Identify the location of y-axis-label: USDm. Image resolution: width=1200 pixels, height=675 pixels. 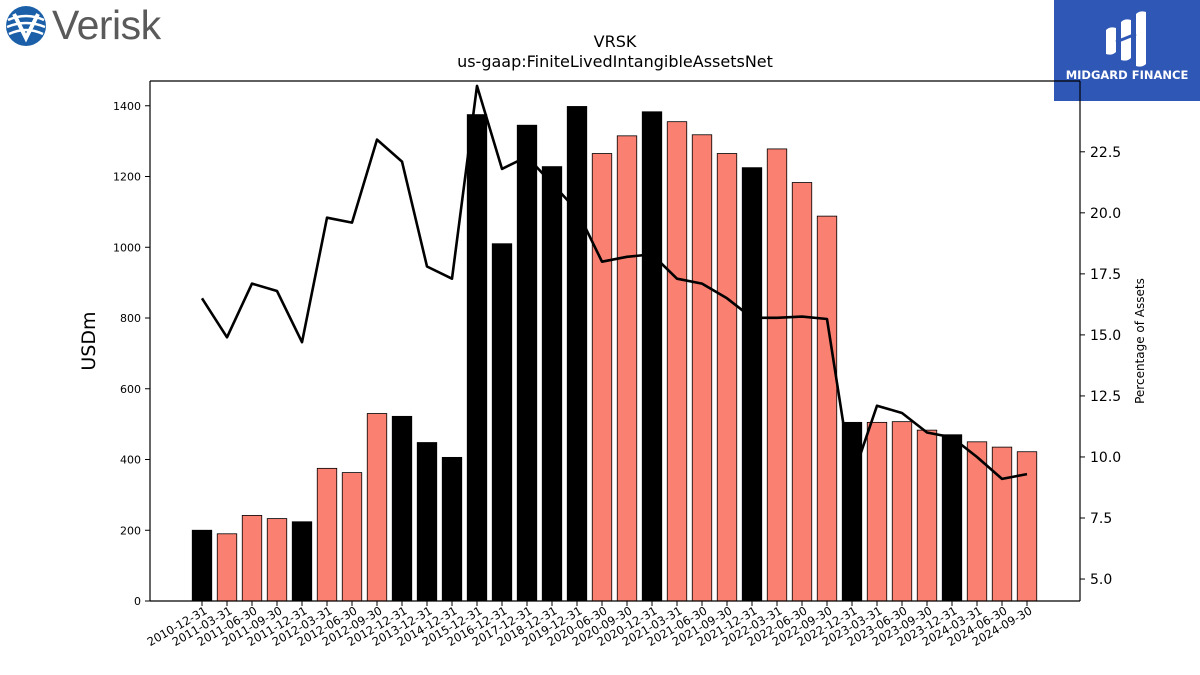
(89, 340).